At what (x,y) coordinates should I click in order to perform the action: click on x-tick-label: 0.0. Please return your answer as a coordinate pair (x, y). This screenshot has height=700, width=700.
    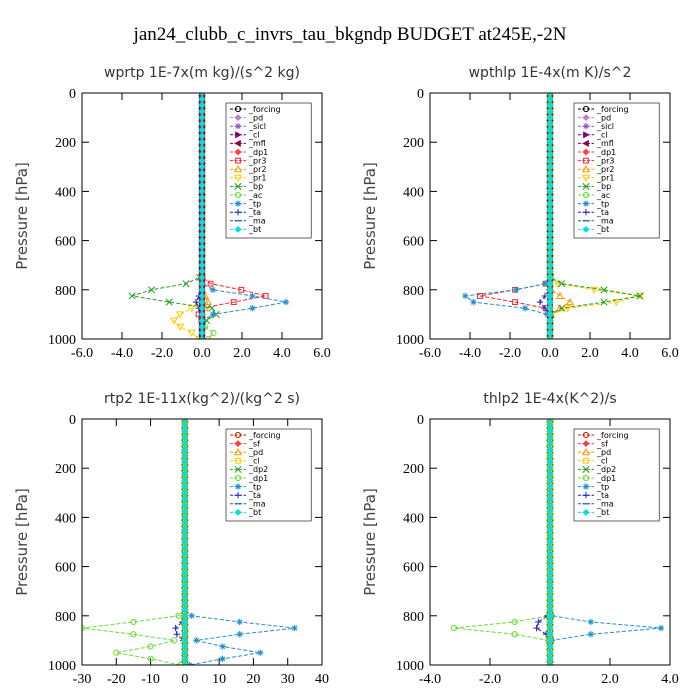
    Looking at the image, I should click on (550, 679).